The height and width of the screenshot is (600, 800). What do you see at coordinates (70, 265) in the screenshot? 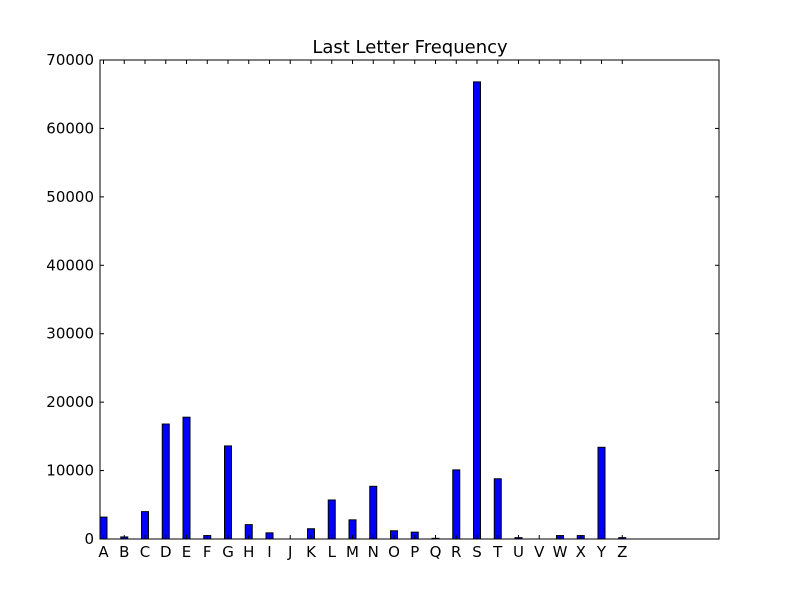
I see `y-tick-label: 40000` at bounding box center [70, 265].